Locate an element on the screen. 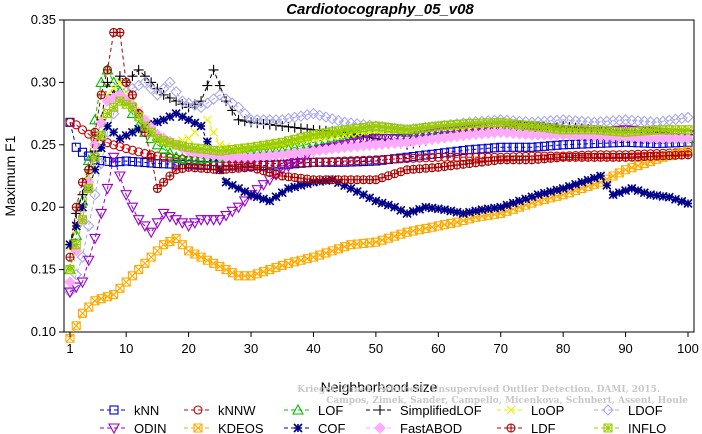 The width and height of the screenshot is (702, 434). legend-item-inflo: INFLO is located at coordinates (630, 427).